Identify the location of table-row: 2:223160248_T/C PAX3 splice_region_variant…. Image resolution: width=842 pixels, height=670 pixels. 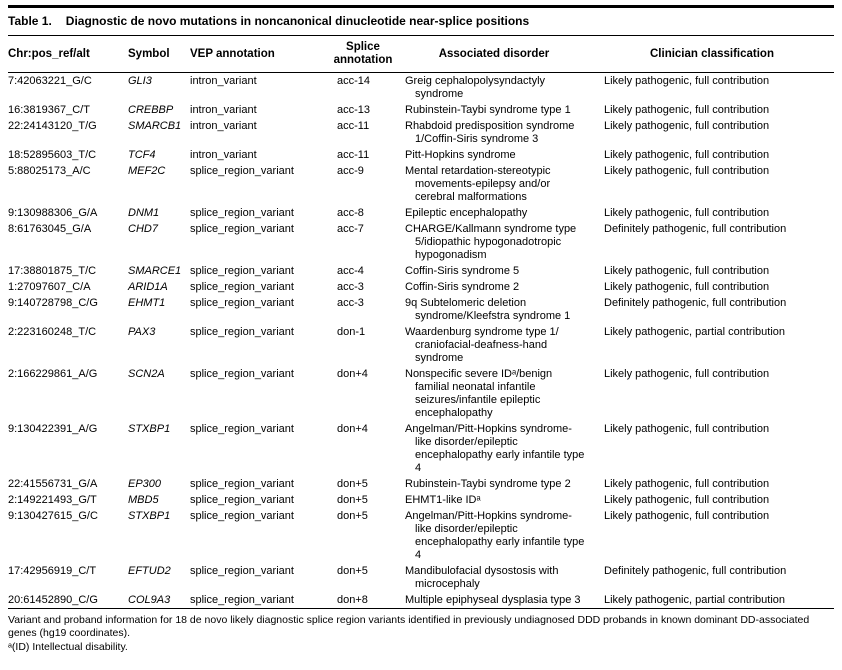
(421, 345).